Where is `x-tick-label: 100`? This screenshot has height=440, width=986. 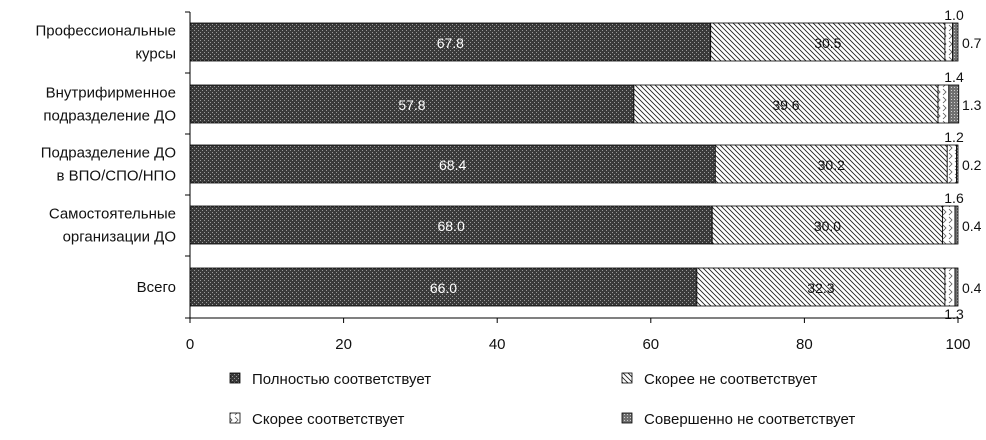
x-tick-label: 100 is located at coordinates (957, 344).